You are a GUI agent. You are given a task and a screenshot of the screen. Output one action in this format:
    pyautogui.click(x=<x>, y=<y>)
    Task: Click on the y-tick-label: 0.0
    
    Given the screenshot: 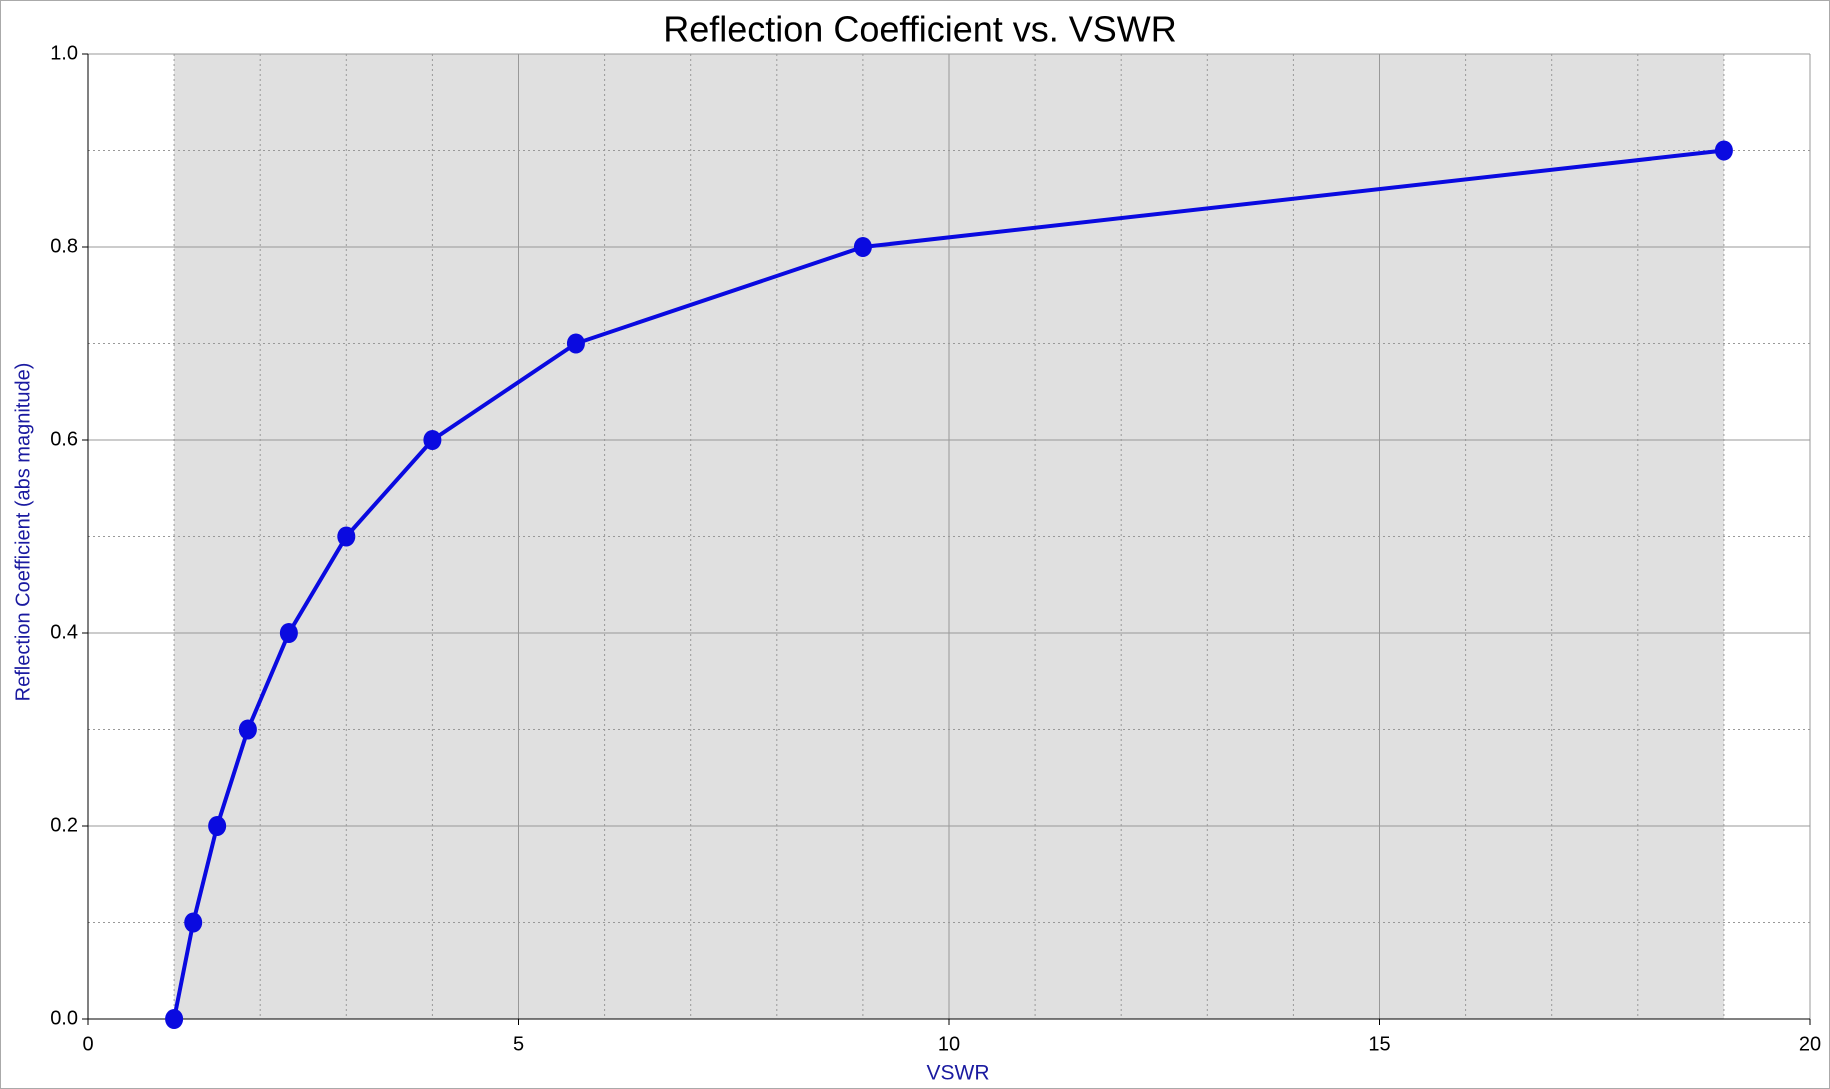 What is the action you would take?
    pyautogui.click(x=64, y=1018)
    